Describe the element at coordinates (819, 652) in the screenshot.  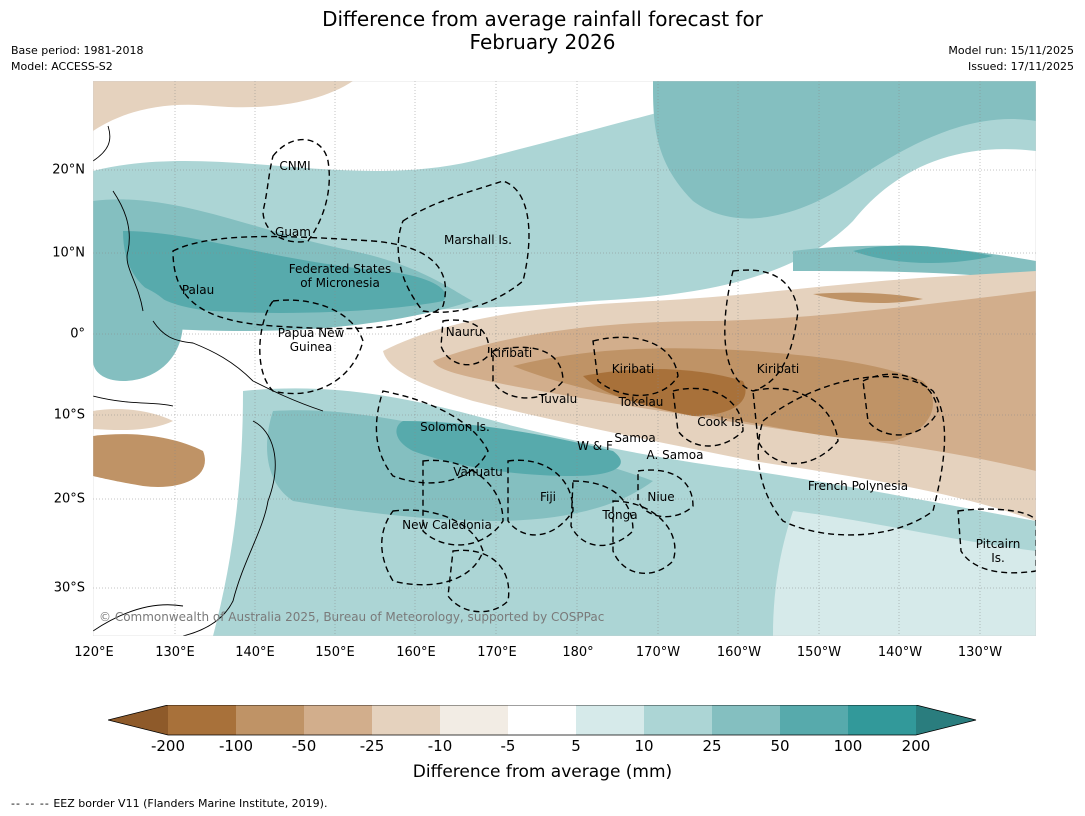
I see `x-tick: 150°W` at that location.